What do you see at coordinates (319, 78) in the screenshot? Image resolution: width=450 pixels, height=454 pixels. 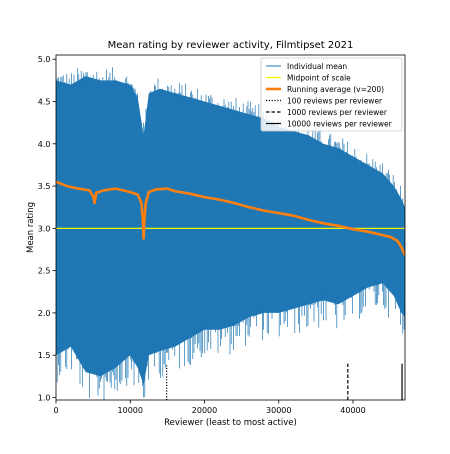 I see `legend-label: Midpoint of scale` at bounding box center [319, 78].